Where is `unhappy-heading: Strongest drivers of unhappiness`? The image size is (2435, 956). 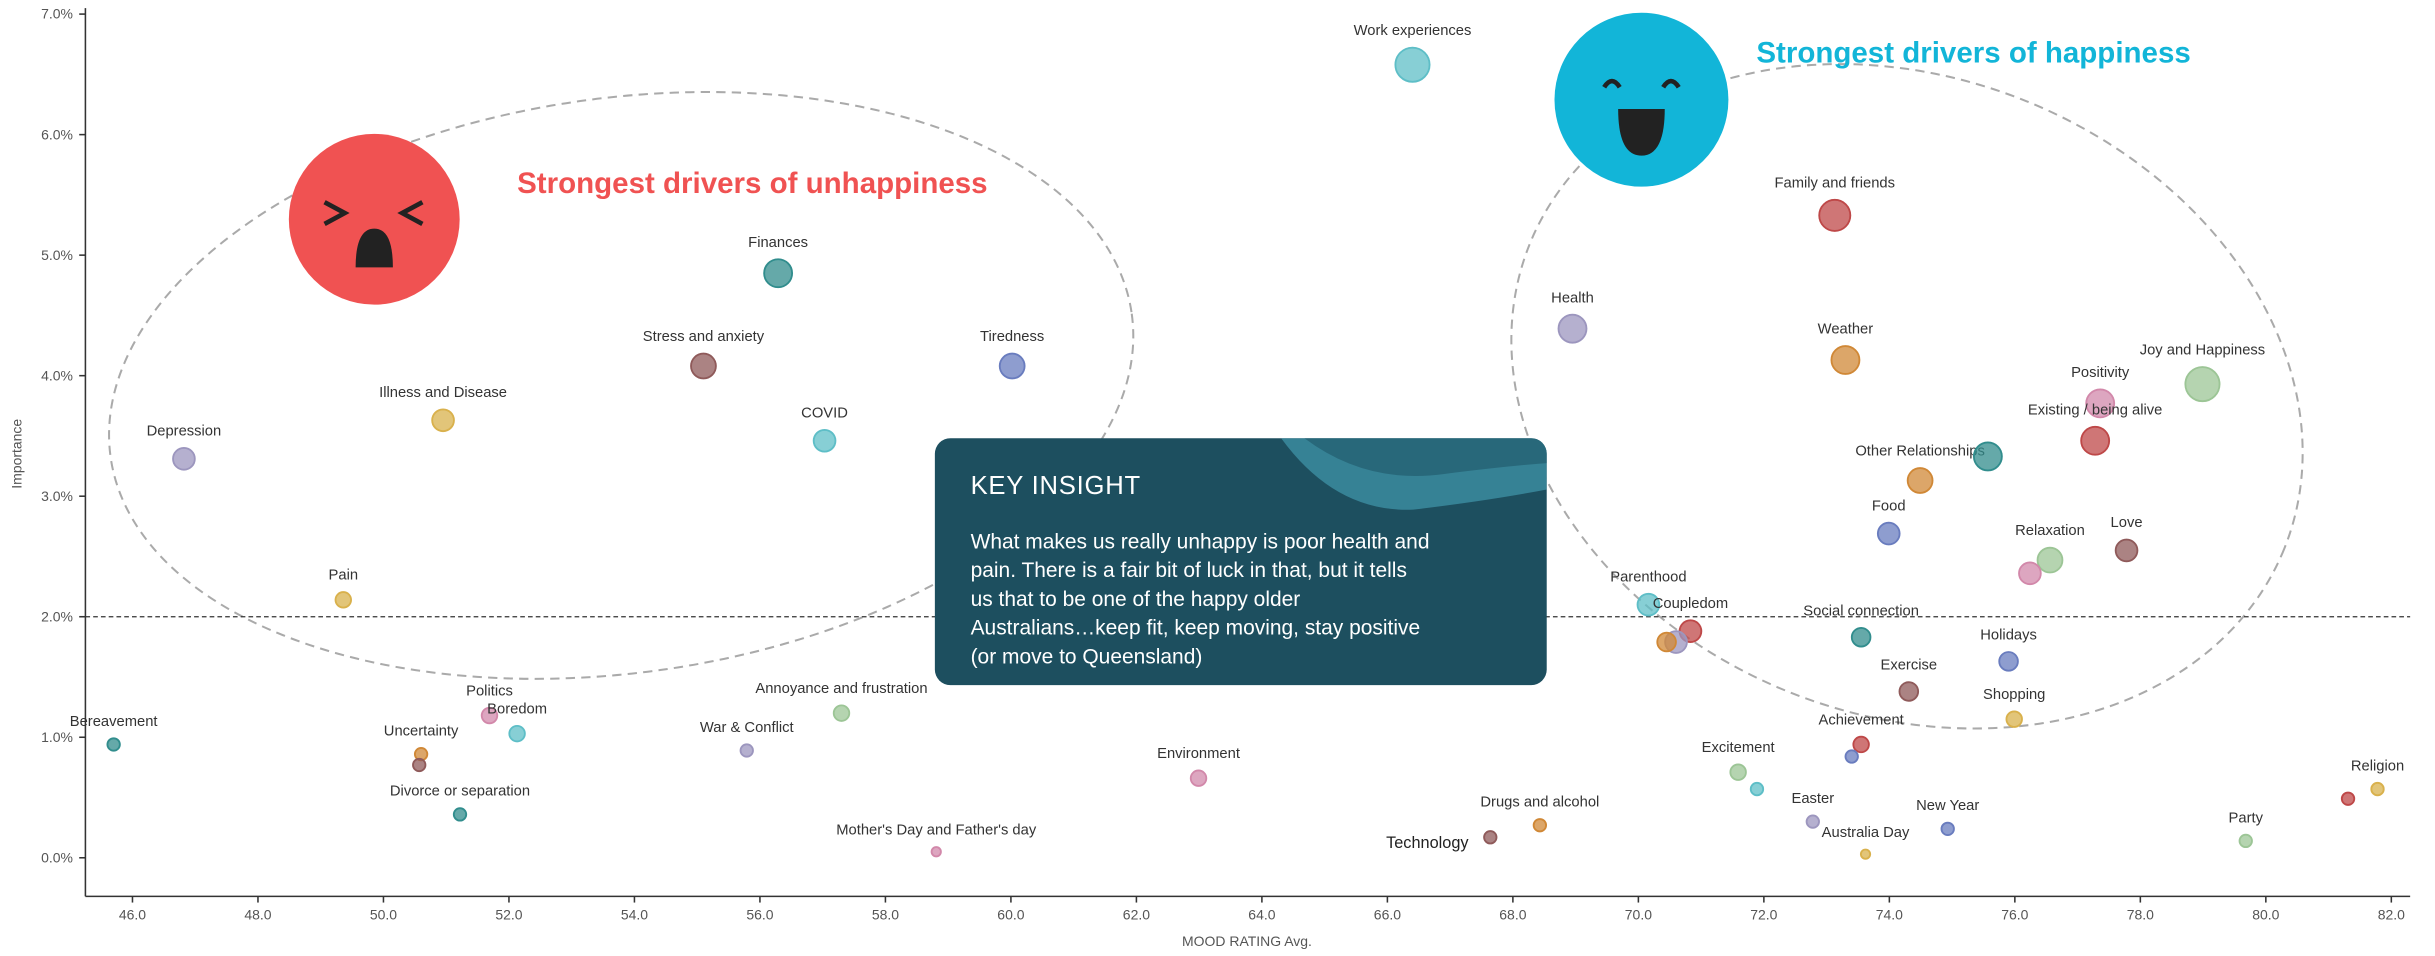
unhappy-heading: Strongest drivers of unhappiness is located at coordinates (752, 183).